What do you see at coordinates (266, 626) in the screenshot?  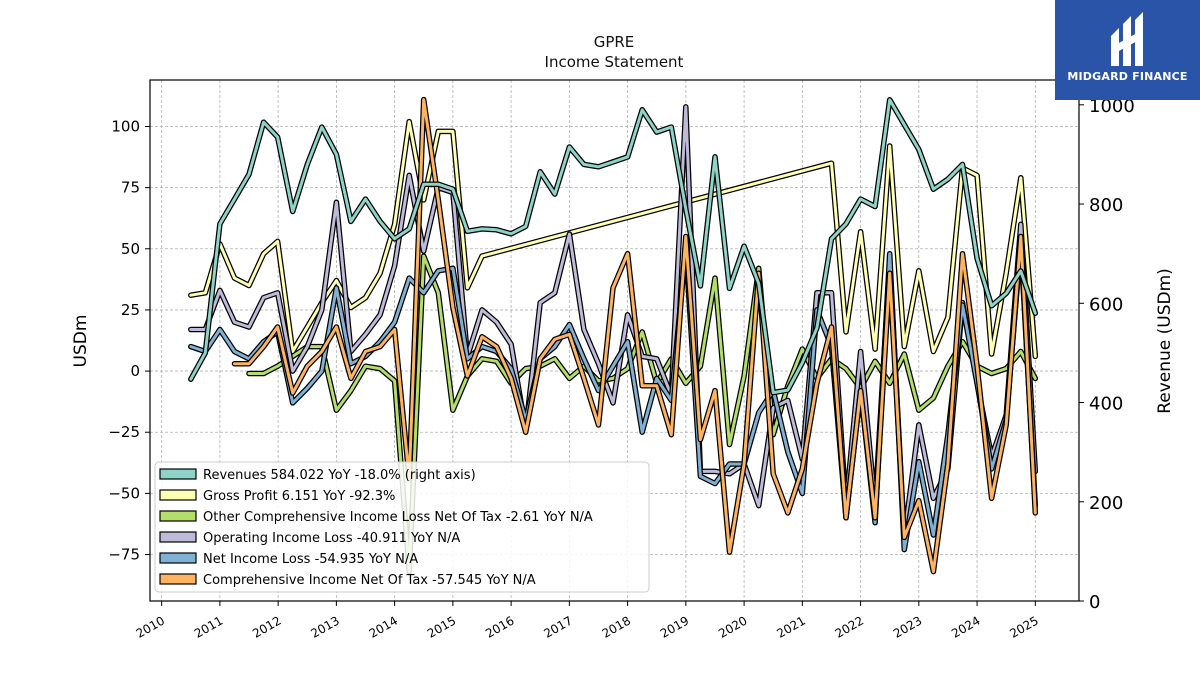 I see `x-tick-label: 2012` at bounding box center [266, 626].